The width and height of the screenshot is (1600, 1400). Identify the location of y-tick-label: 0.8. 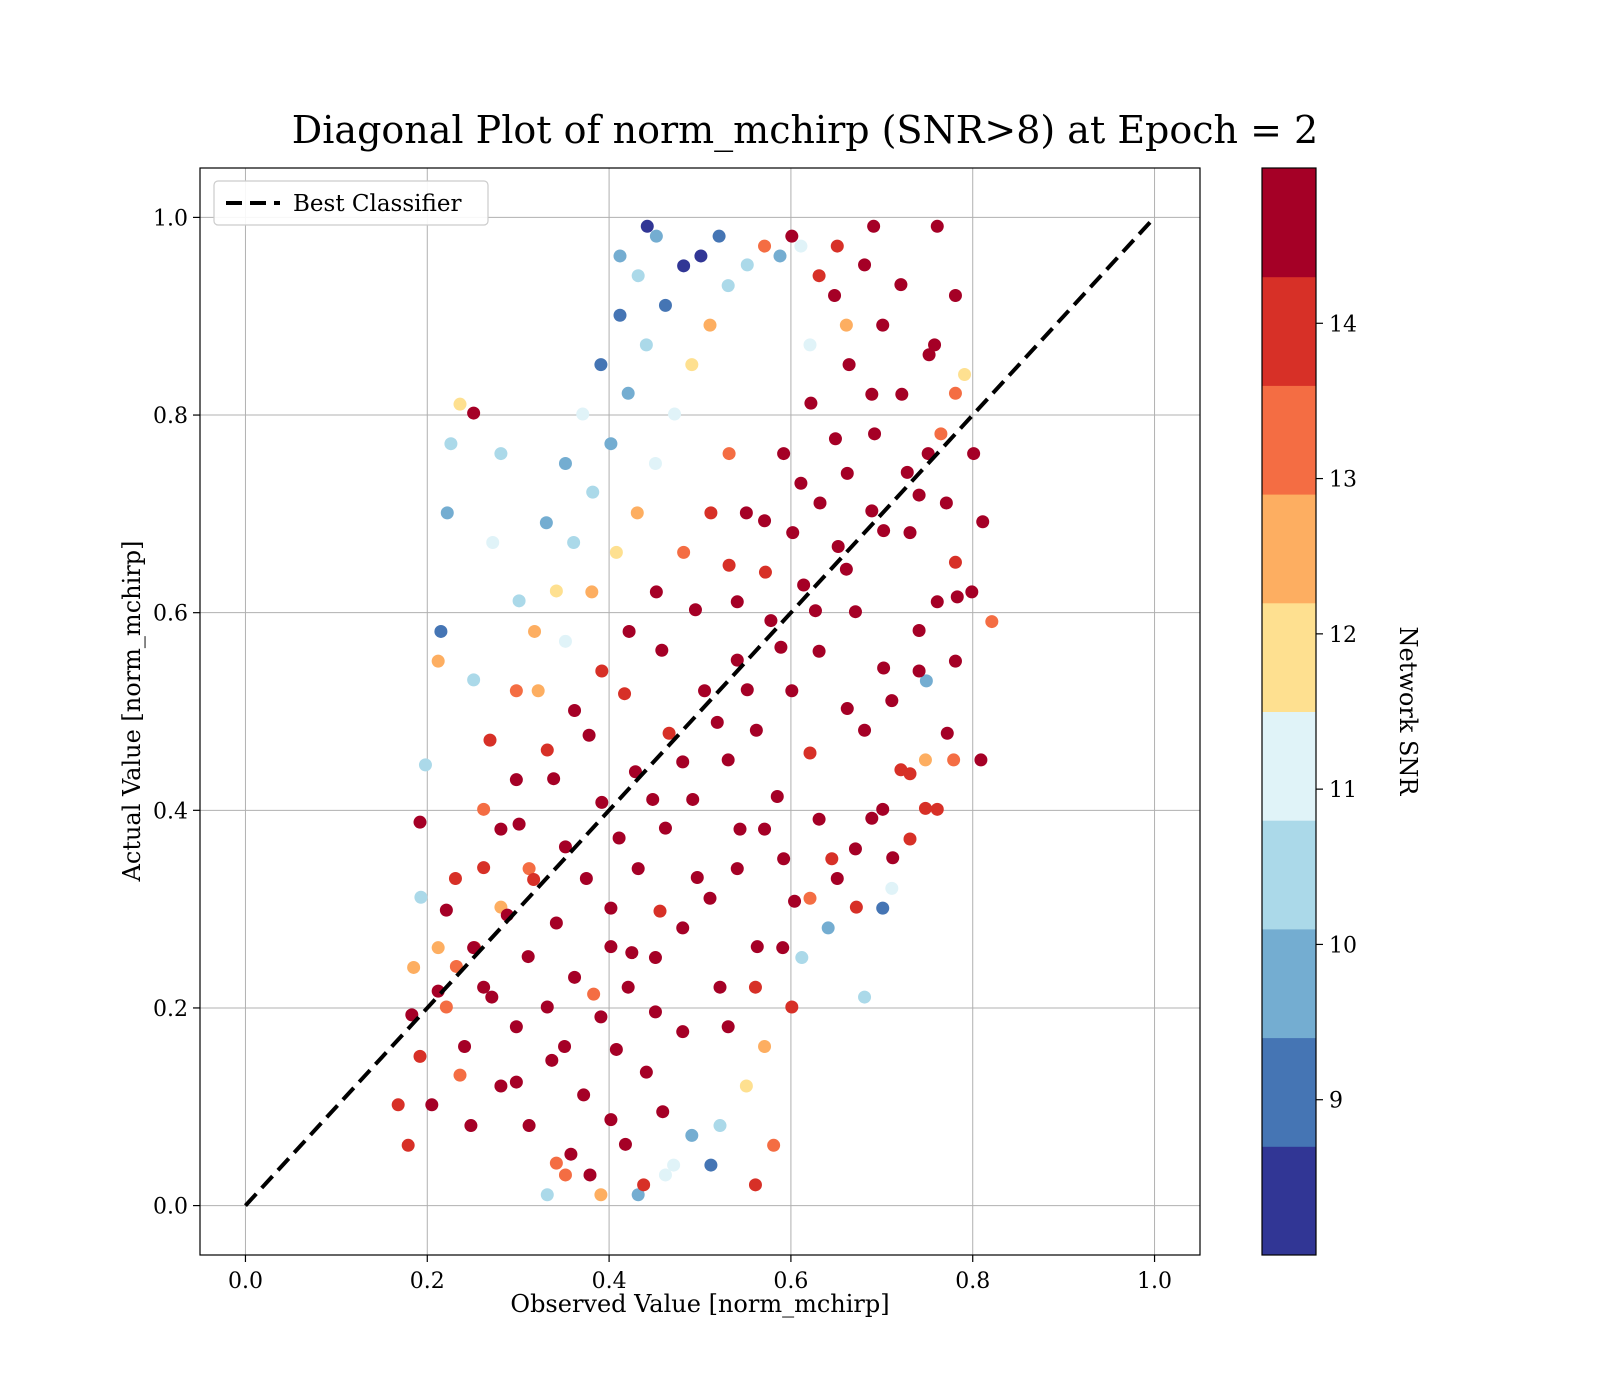
(170, 416).